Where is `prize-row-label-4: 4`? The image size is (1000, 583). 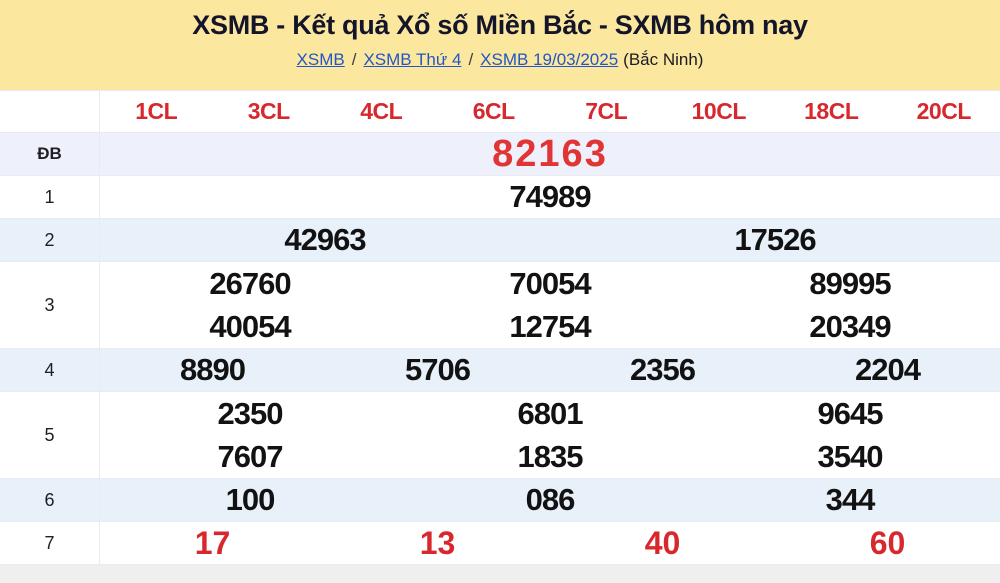
prize-row-label-4: 4 is located at coordinates (50, 370).